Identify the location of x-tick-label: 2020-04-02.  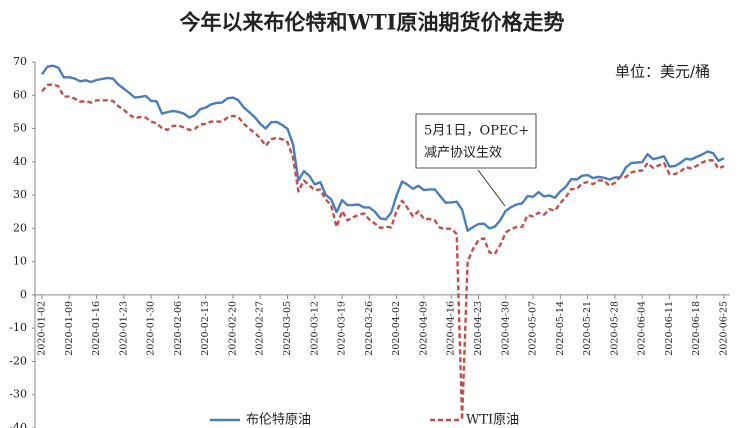
(396, 328).